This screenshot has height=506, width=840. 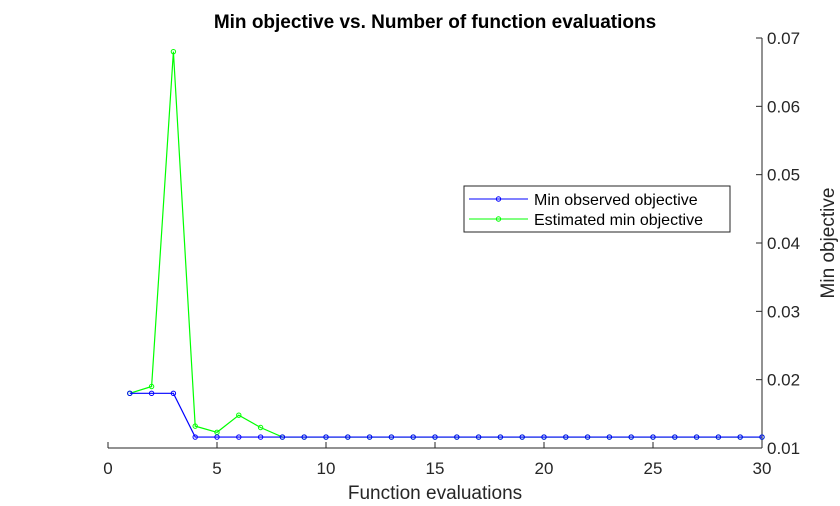 I want to click on x-tick-label: 30, so click(x=762, y=468).